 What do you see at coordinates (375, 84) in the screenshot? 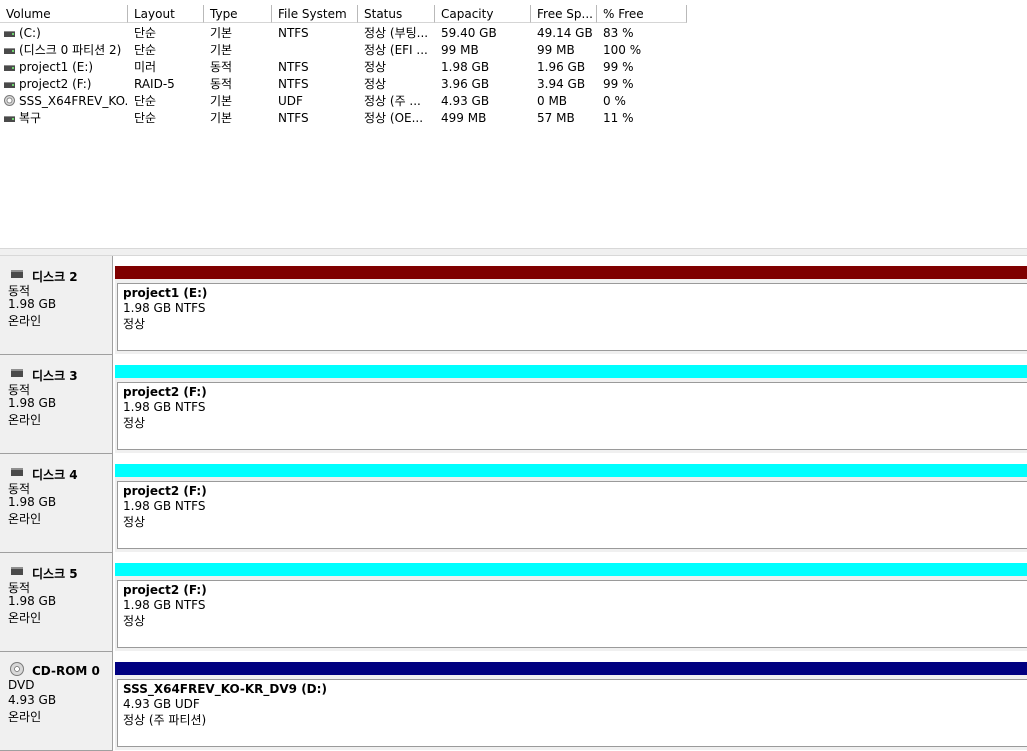
I see `cell-status: 정상` at bounding box center [375, 84].